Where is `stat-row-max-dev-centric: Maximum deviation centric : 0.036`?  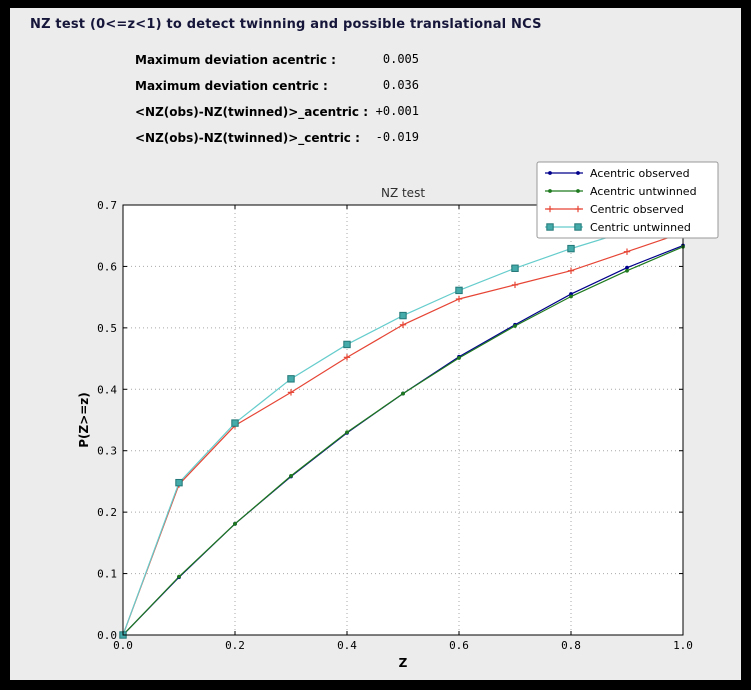
stat-row-max-dev-centric: Maximum deviation centric : 0.036 is located at coordinates (290, 85).